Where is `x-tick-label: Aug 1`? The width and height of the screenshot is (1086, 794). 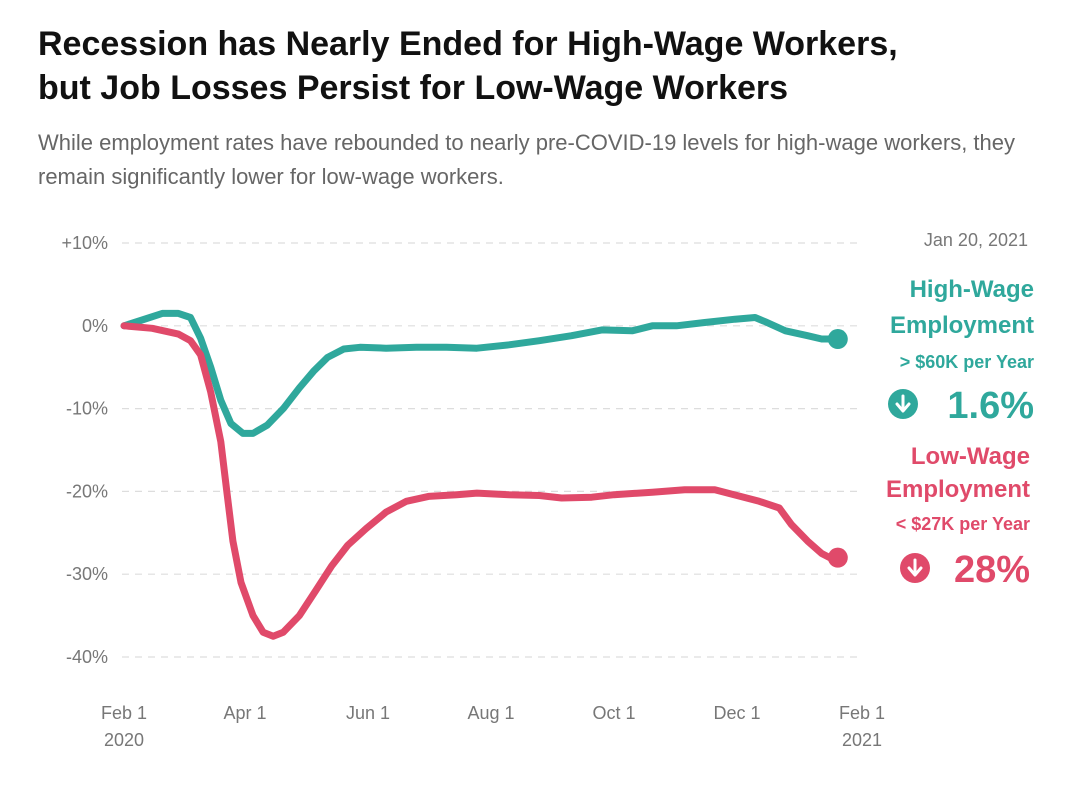 x-tick-label: Aug 1 is located at coordinates (490, 713).